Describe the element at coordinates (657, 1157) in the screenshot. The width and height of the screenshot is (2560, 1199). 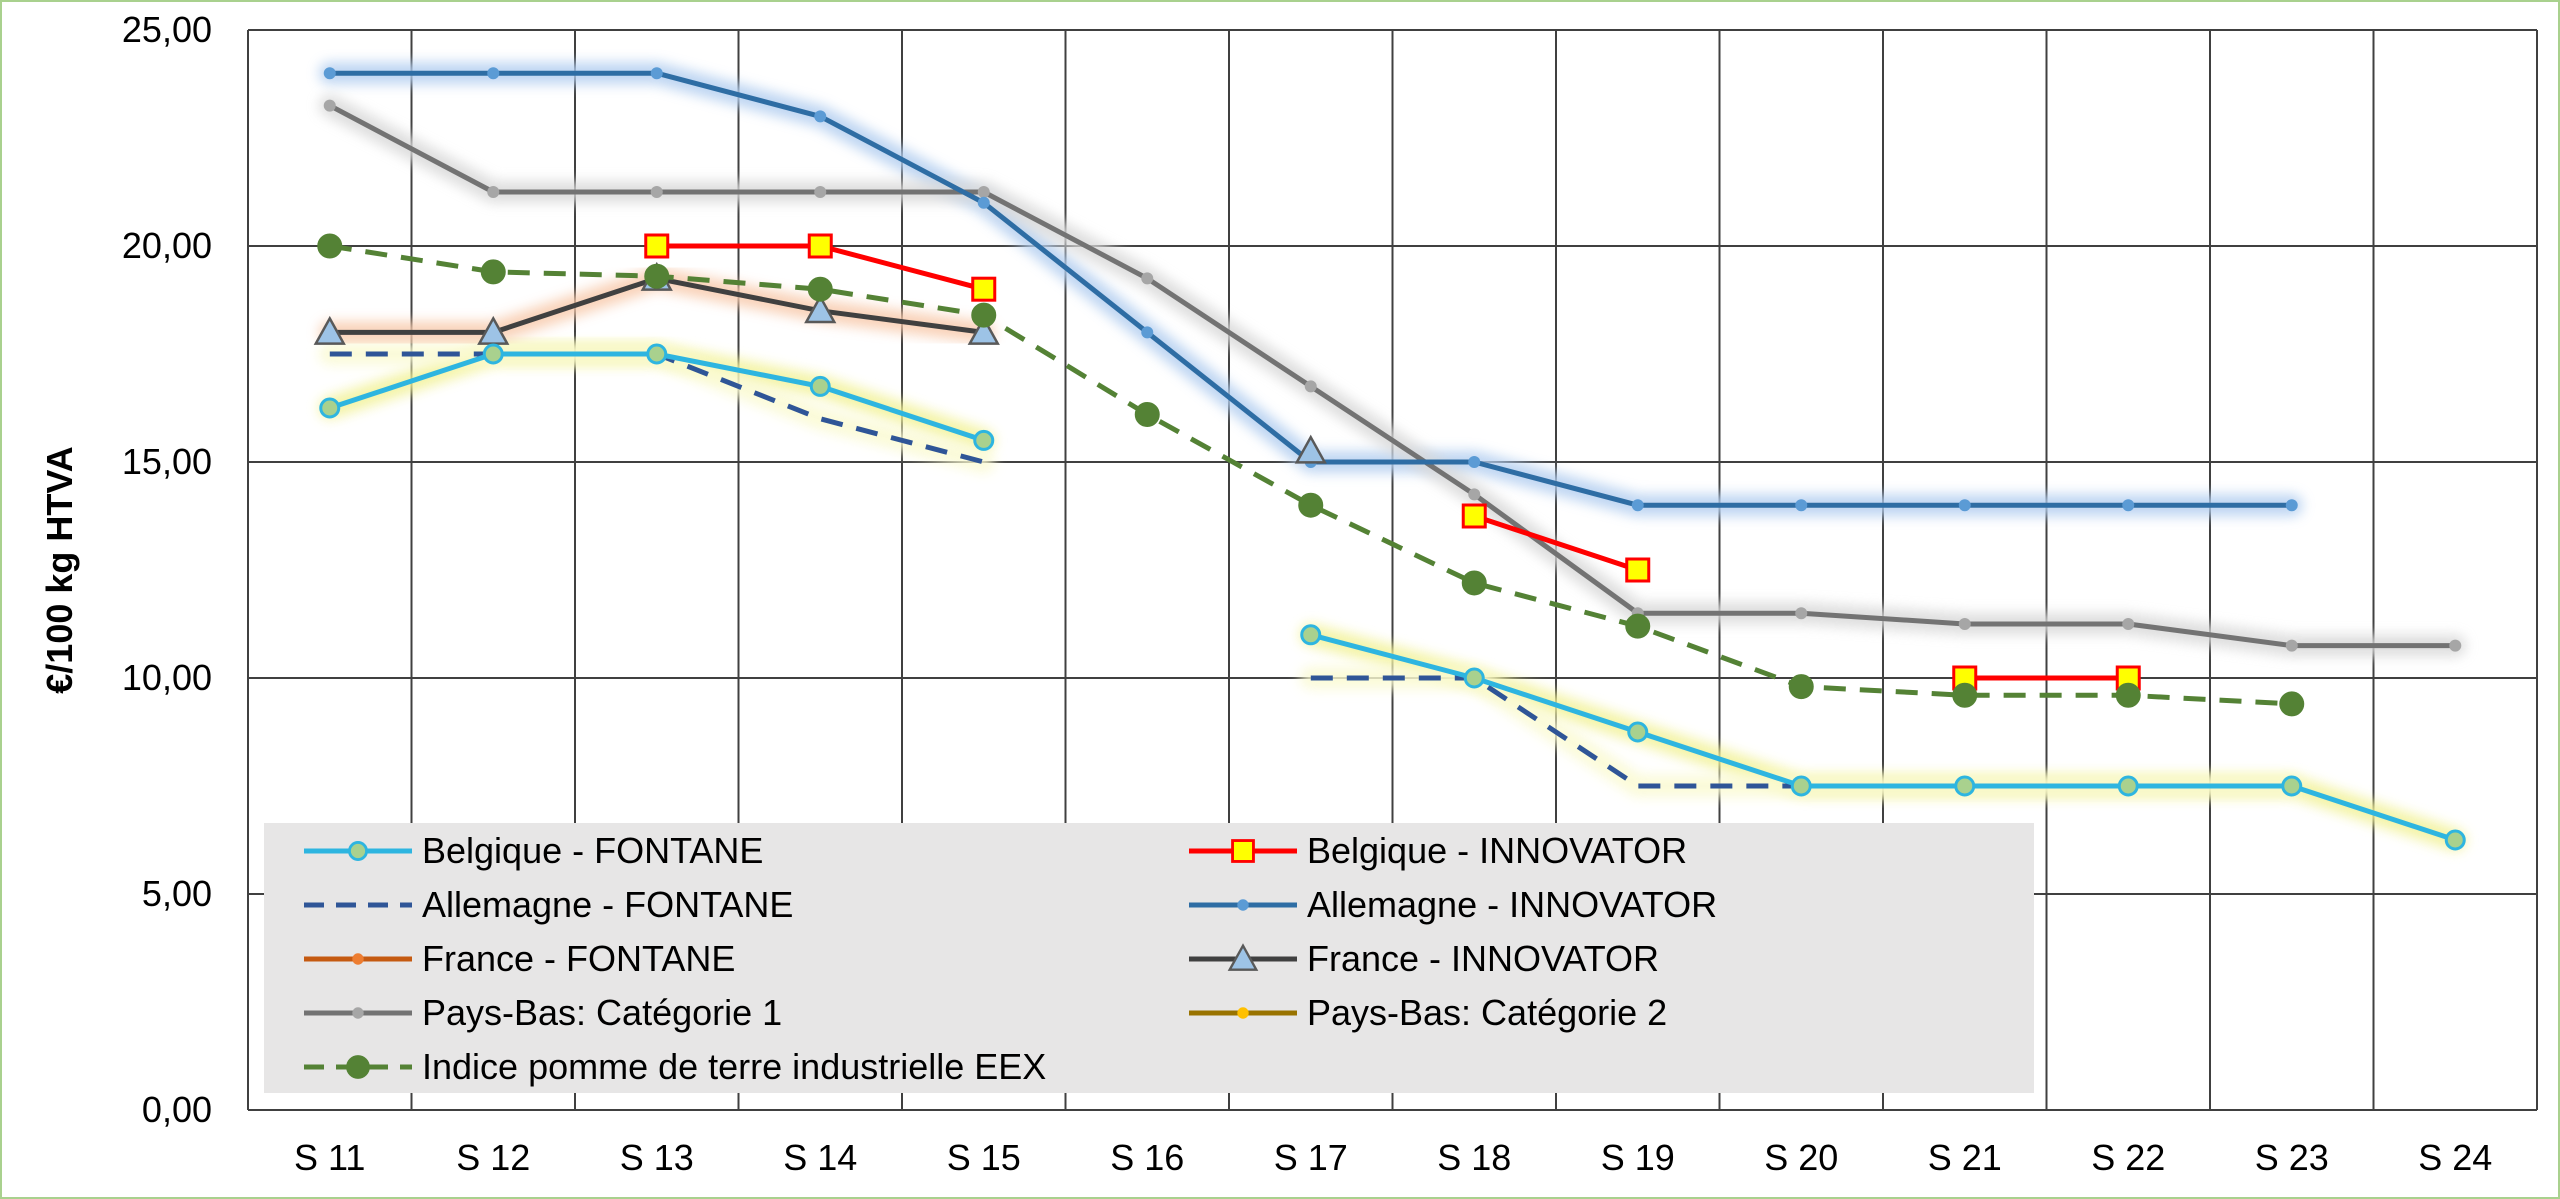
I see `x-tick-label: S 13` at that location.